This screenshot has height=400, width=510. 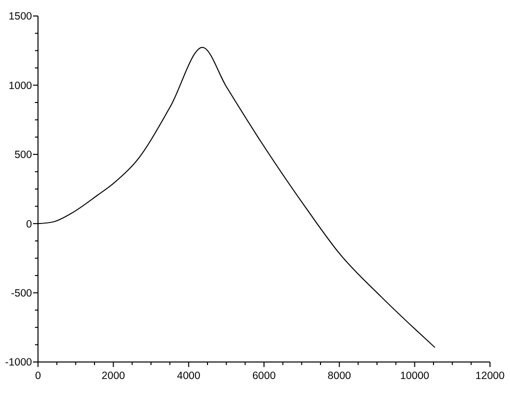 What do you see at coordinates (38, 376) in the screenshot?
I see `x-tick-label: 0` at bounding box center [38, 376].